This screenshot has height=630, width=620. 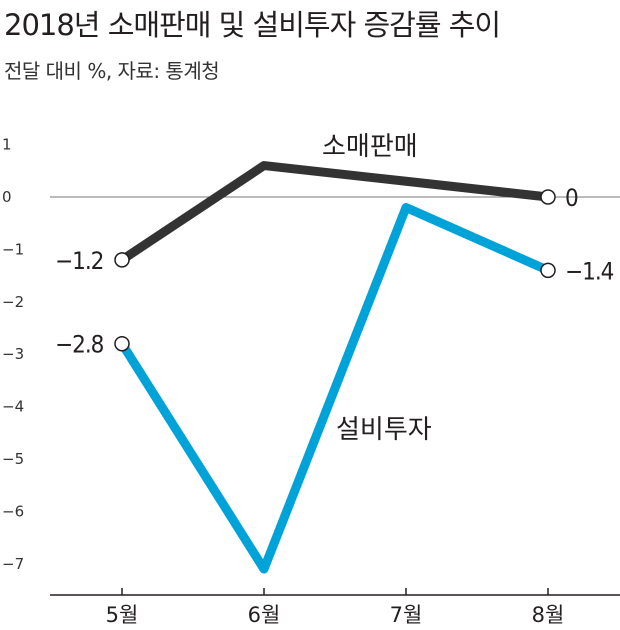 What do you see at coordinates (571, 198) in the screenshot?
I see `data-label: 0` at bounding box center [571, 198].